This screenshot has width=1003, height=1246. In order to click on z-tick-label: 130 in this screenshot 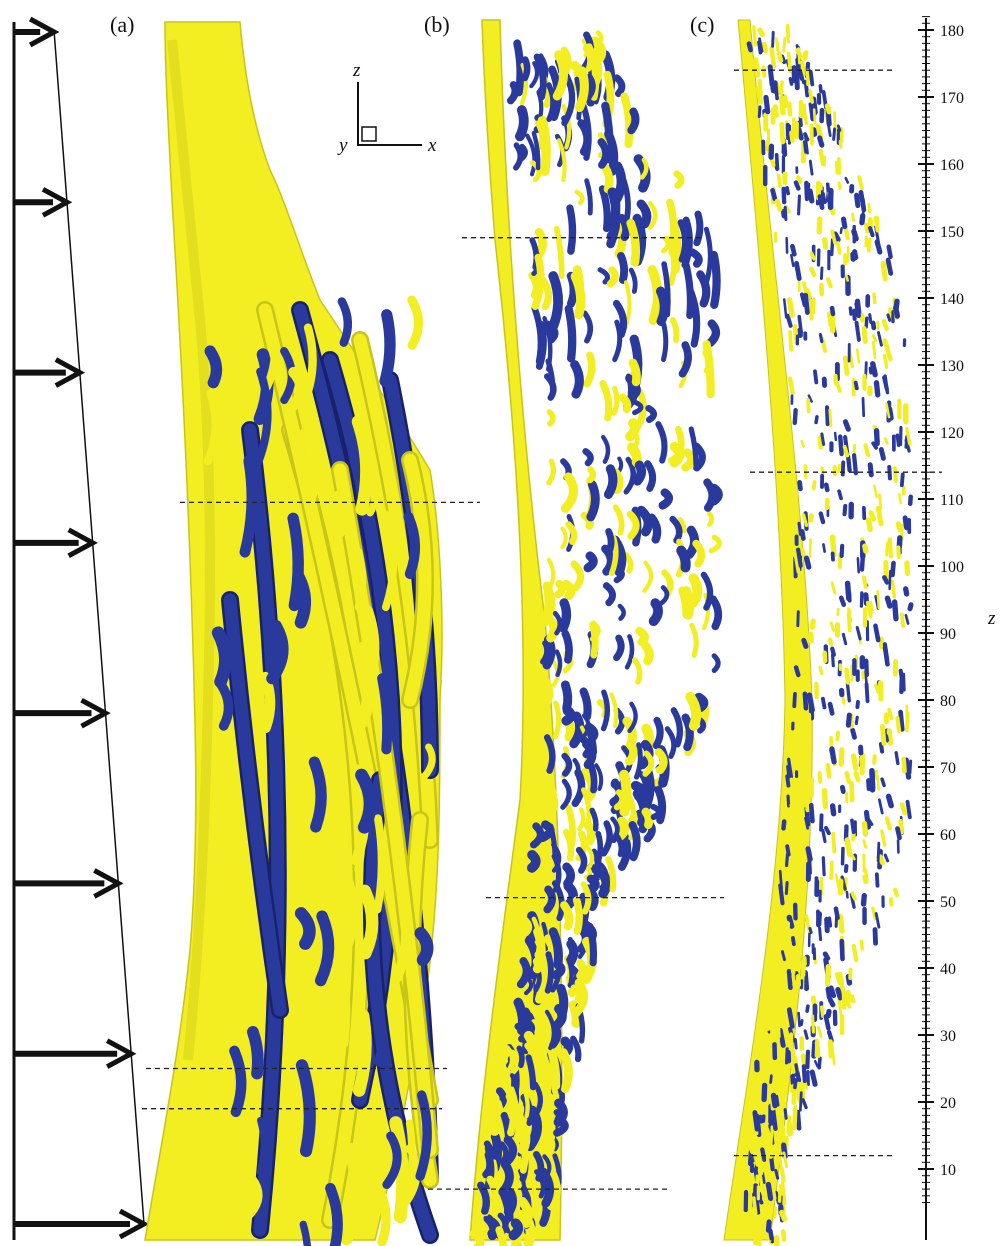, I will do `click(952, 366)`.